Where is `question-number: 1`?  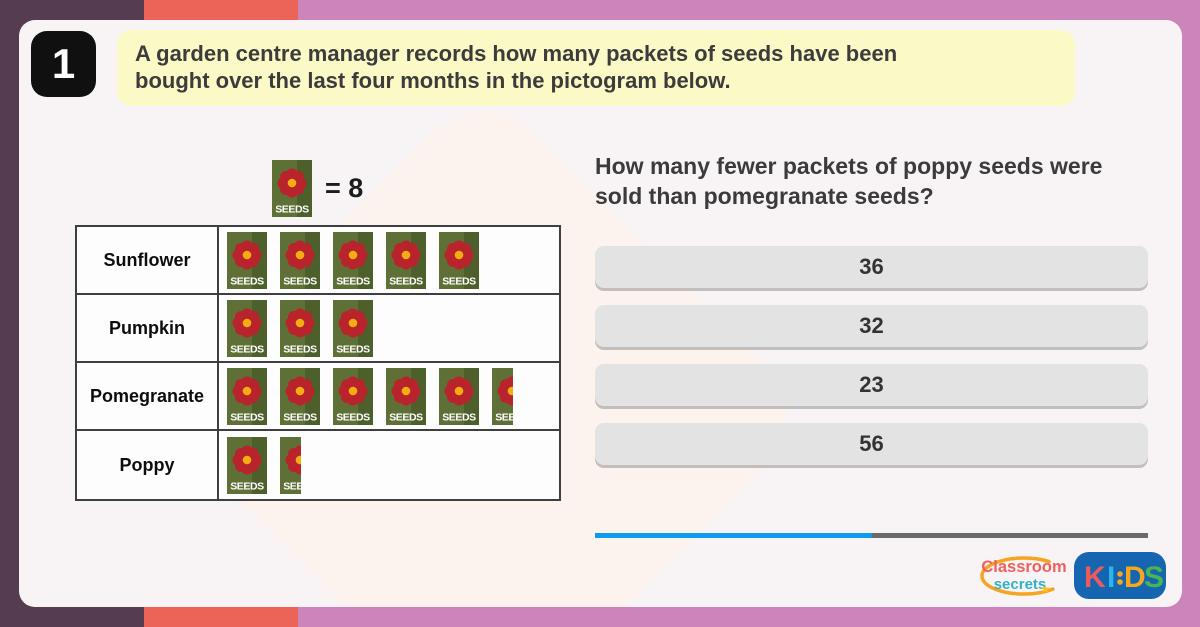
question-number: 1 is located at coordinates (63, 63).